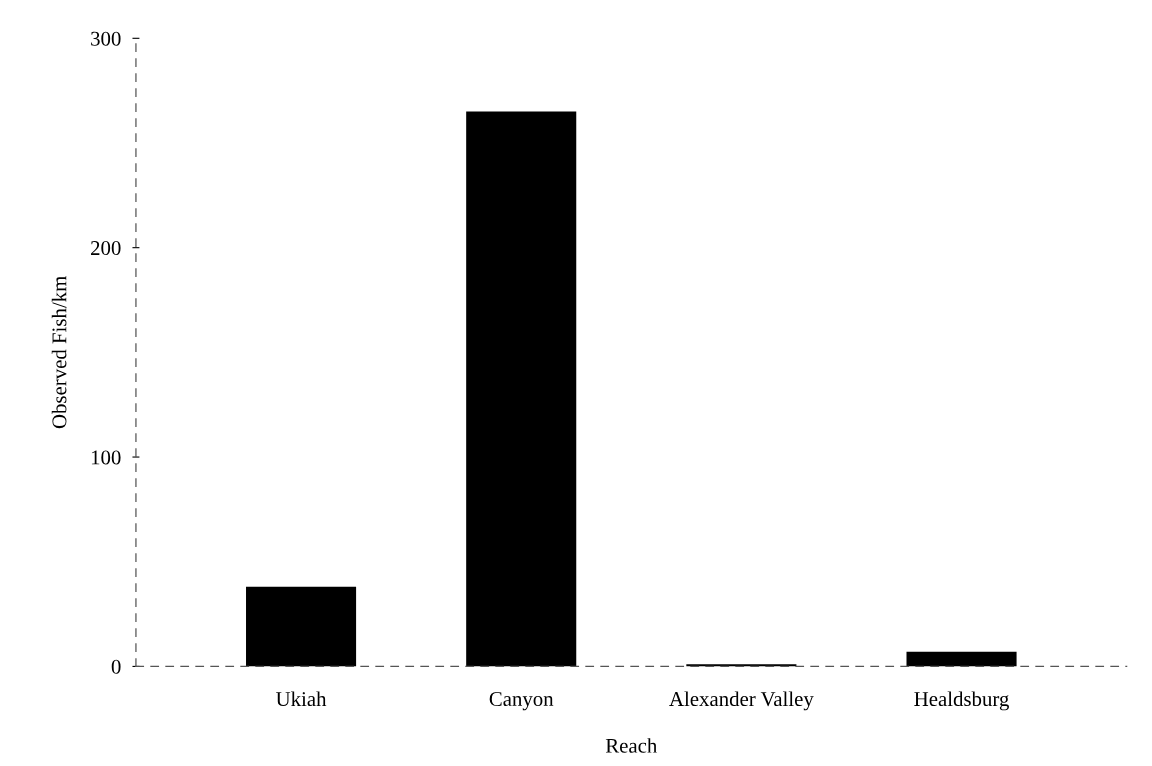 This screenshot has width=1152, height=766. I want to click on x-axis-title: Reach, so click(631, 745).